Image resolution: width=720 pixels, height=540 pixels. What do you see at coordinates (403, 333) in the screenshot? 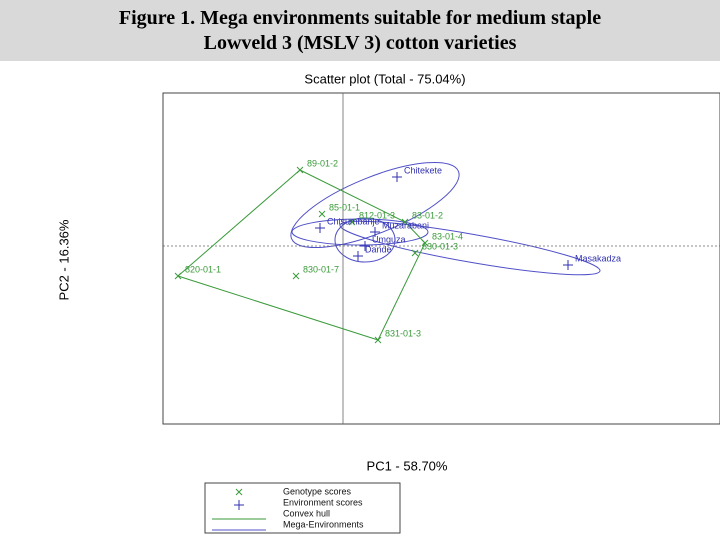
I see `point-label: 831-01-3` at bounding box center [403, 333].